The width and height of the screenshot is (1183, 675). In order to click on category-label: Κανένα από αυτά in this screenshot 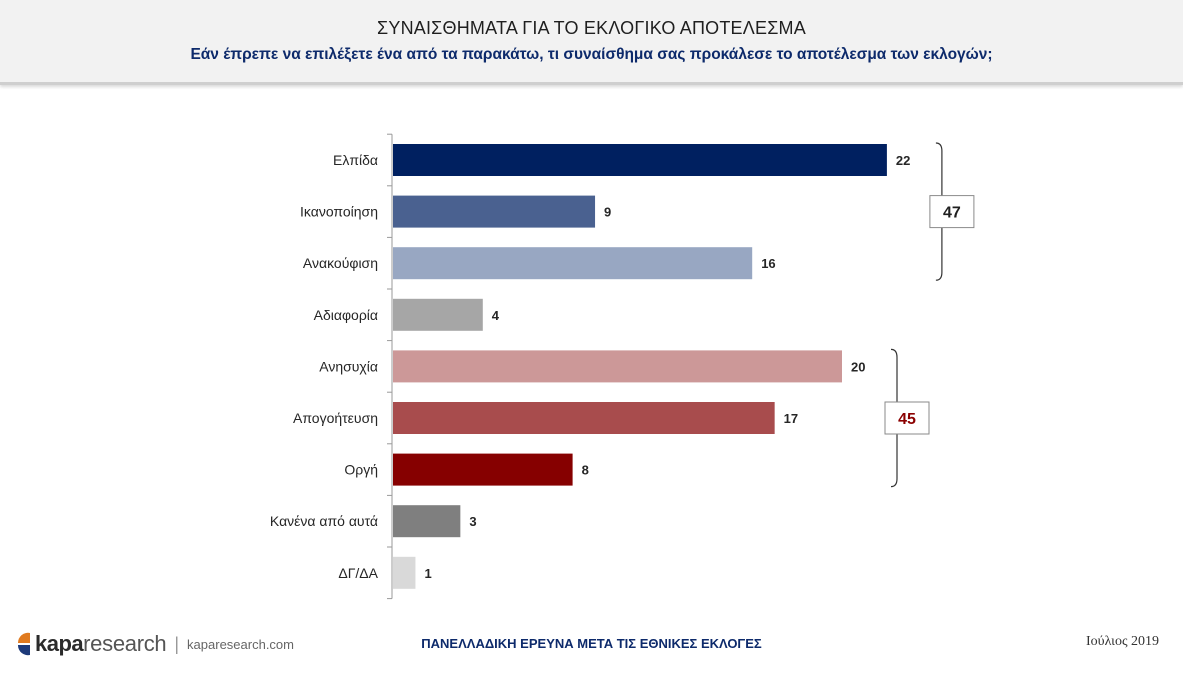, I will do `click(324, 521)`.